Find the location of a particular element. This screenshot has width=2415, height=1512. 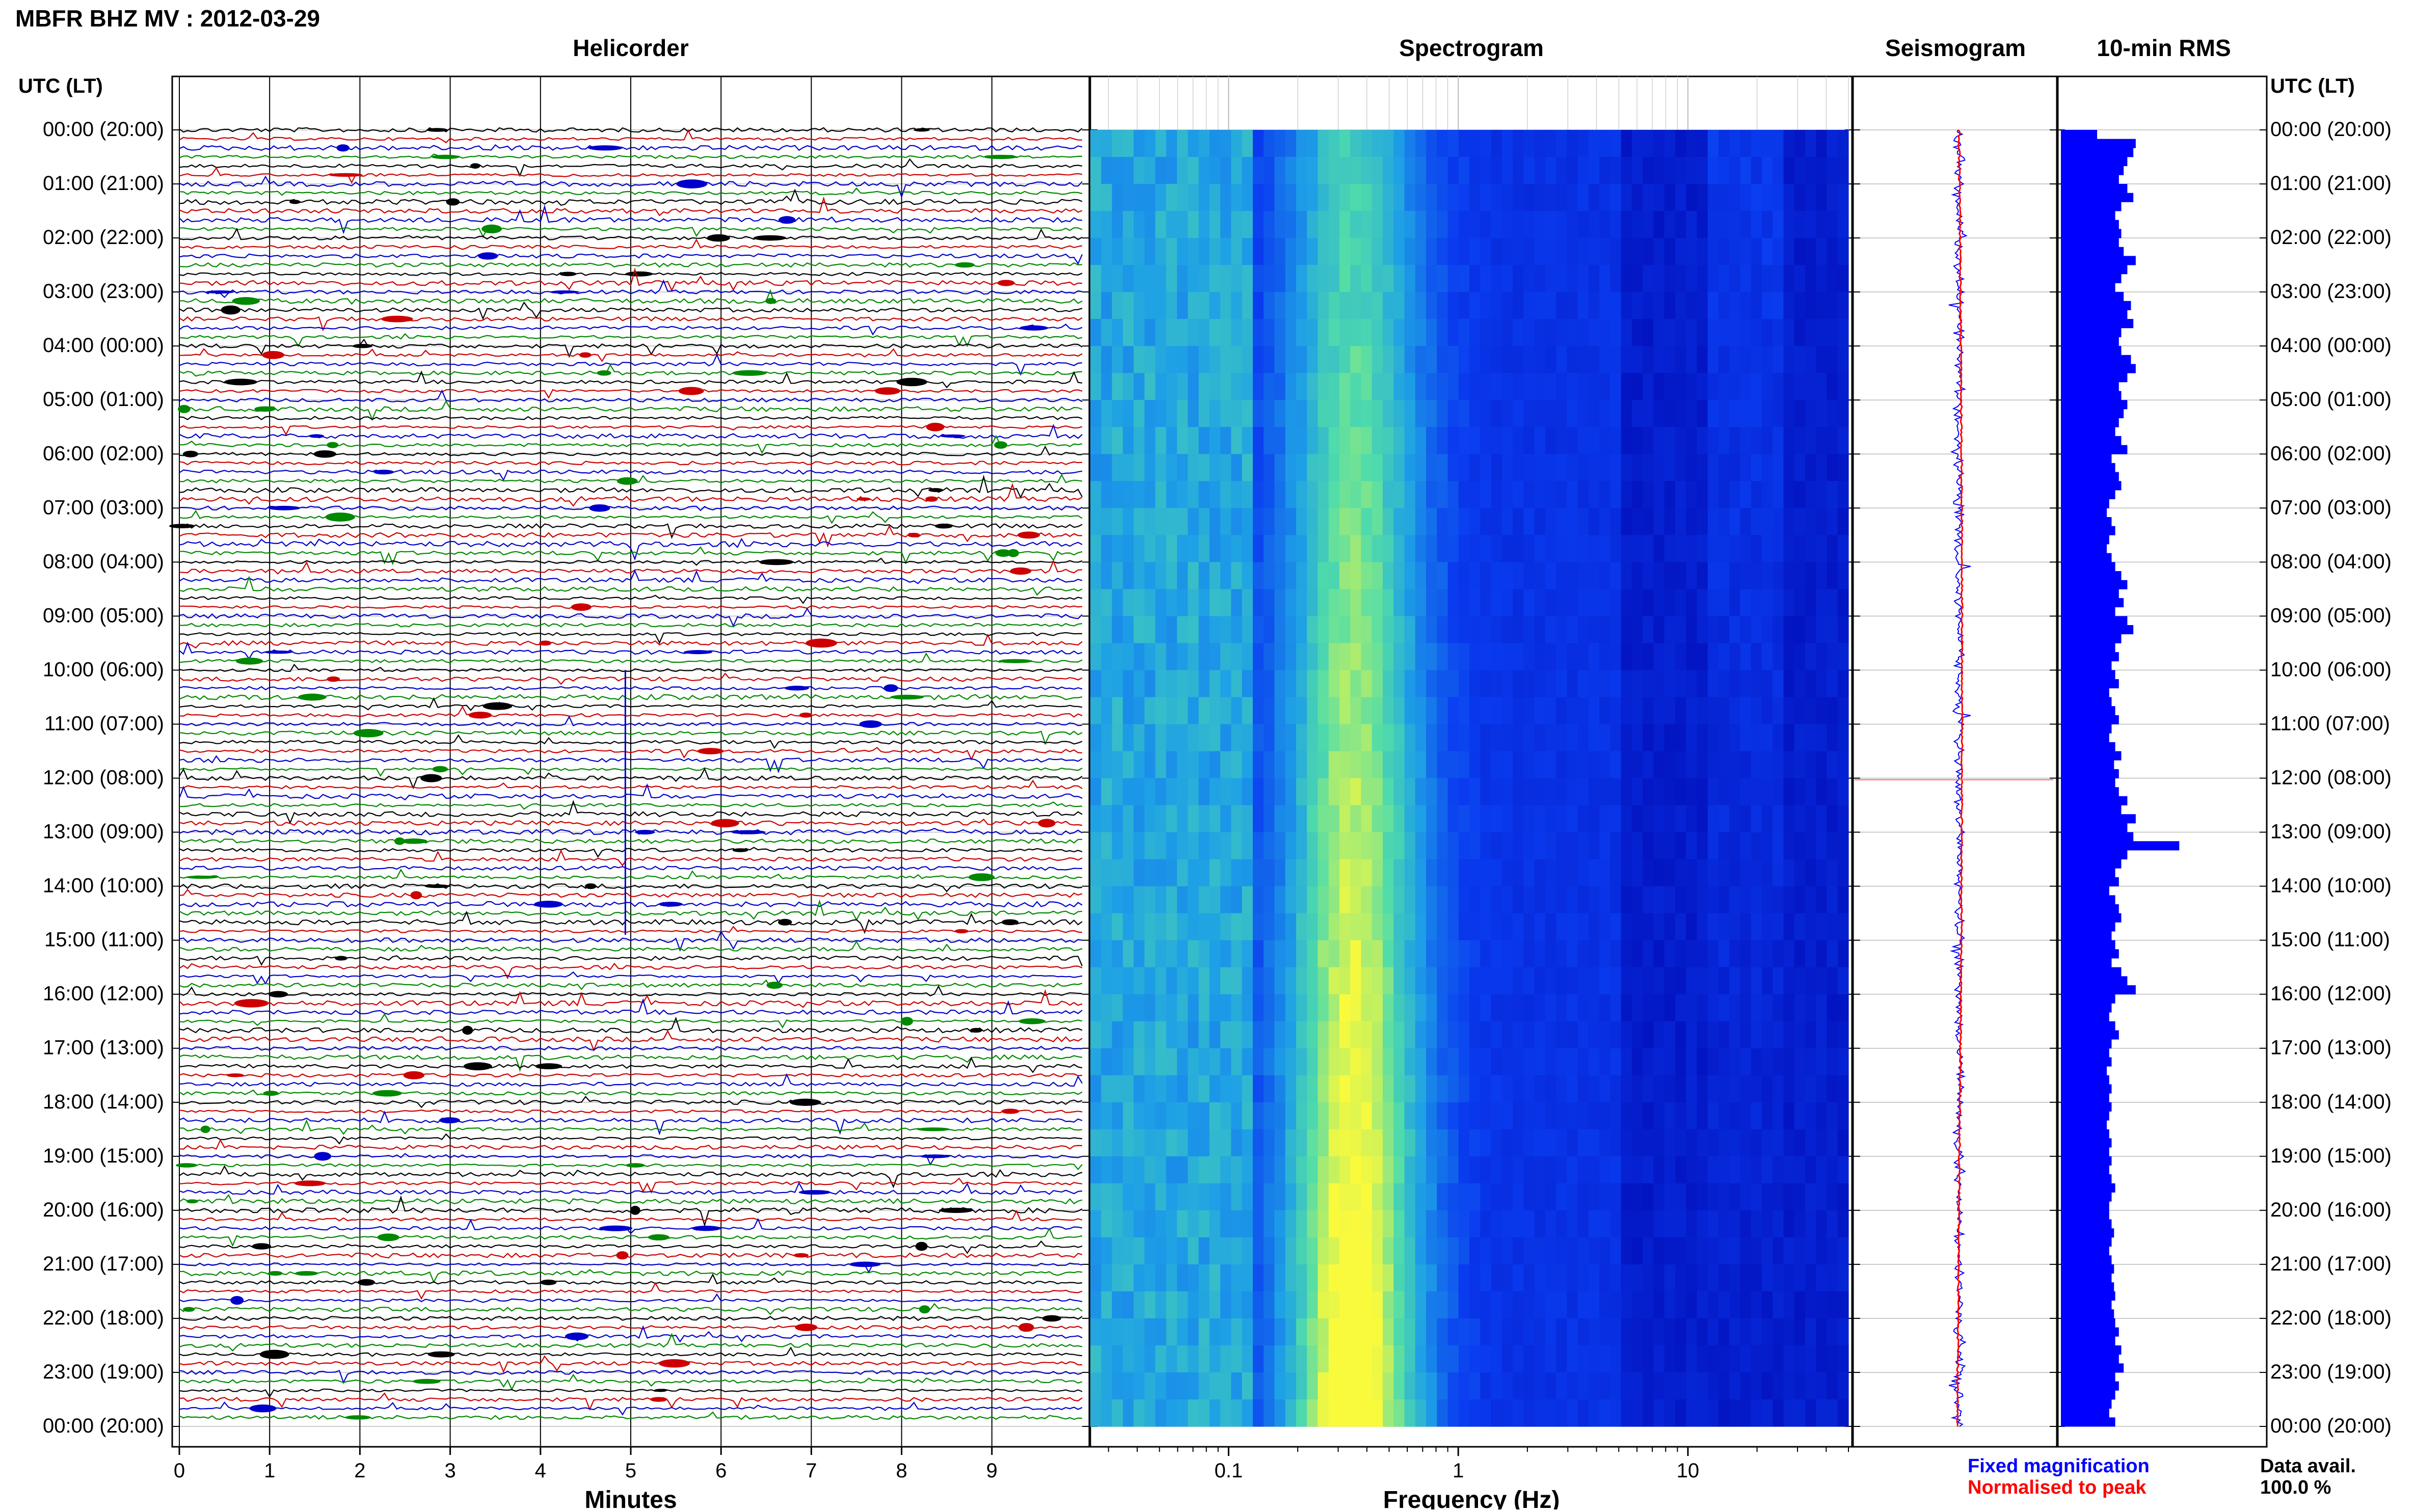

helicorder-event is located at coordinates (1013, 553).